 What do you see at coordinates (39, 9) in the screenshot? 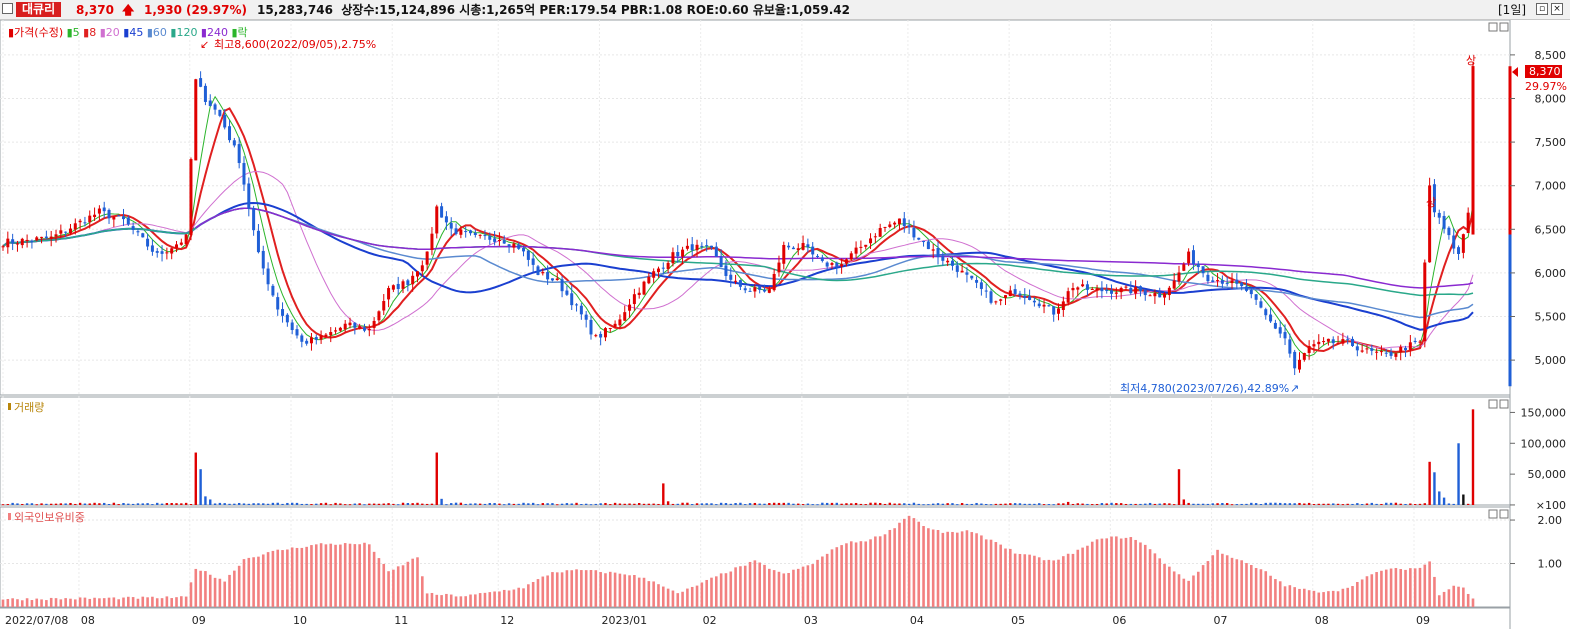
I see `stock-name-badge: 대큐리` at bounding box center [39, 9].